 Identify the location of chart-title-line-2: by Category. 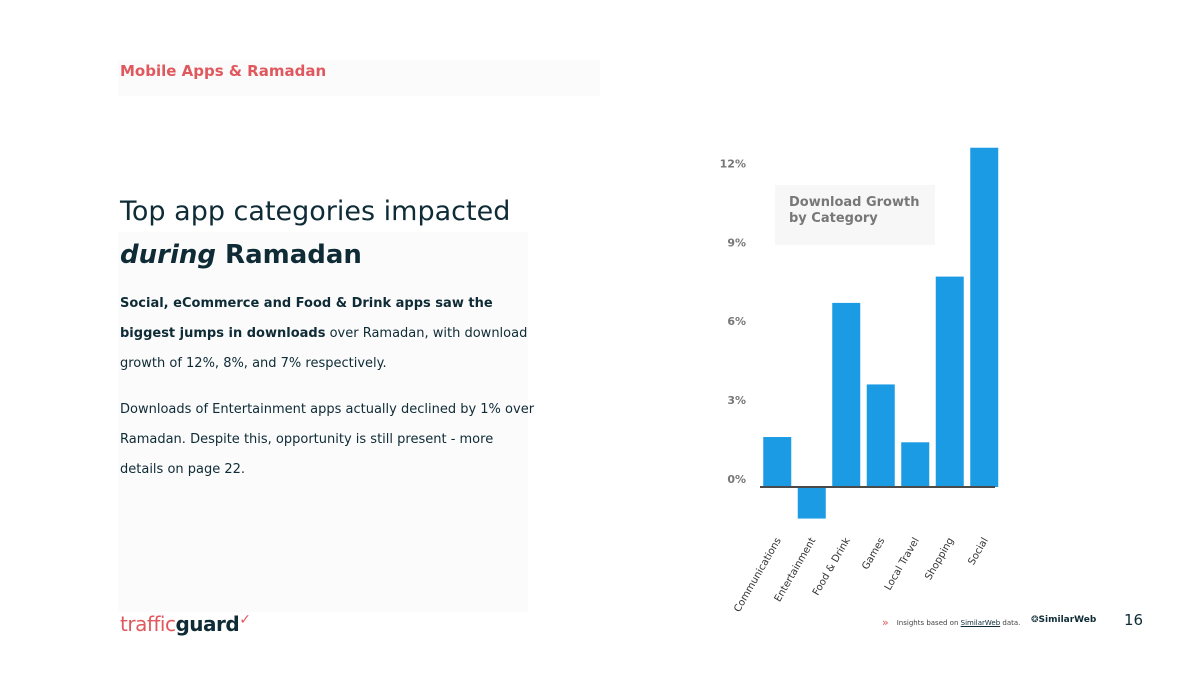
(833, 218).